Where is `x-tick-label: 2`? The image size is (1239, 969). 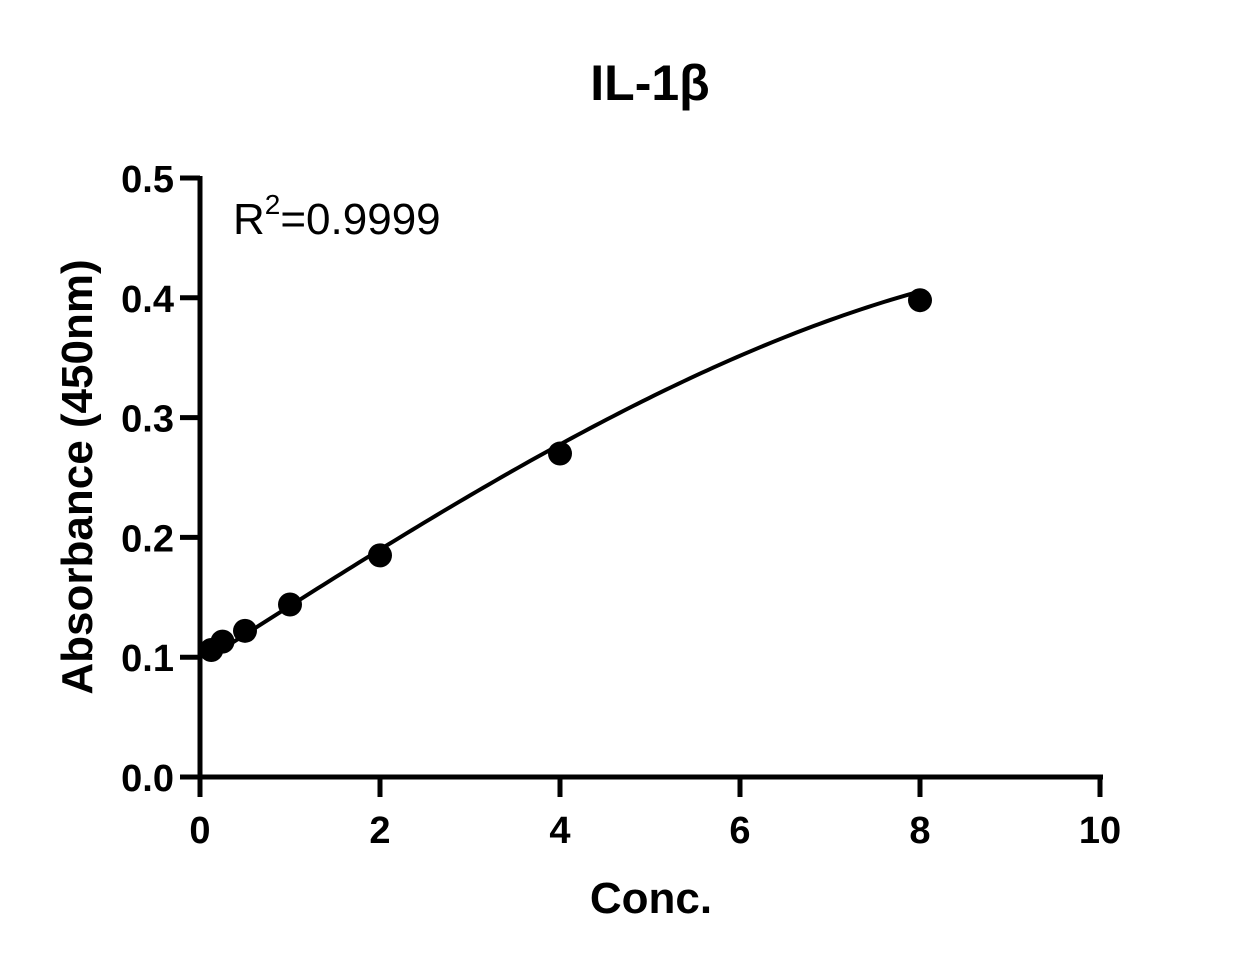 x-tick-label: 2 is located at coordinates (379, 831).